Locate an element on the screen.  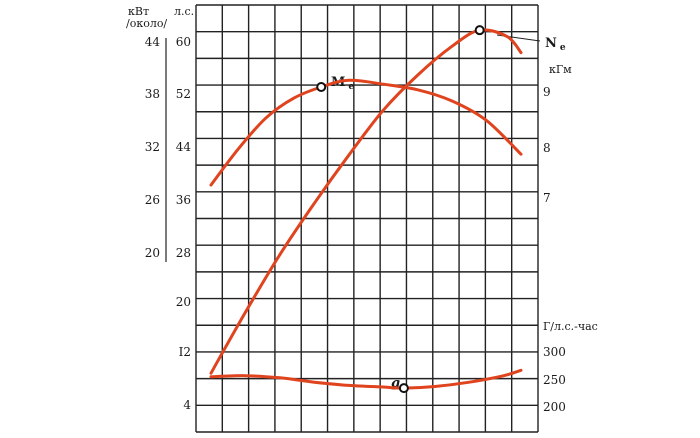
gsfc-tick-label: 300 is located at coordinates (554, 352).